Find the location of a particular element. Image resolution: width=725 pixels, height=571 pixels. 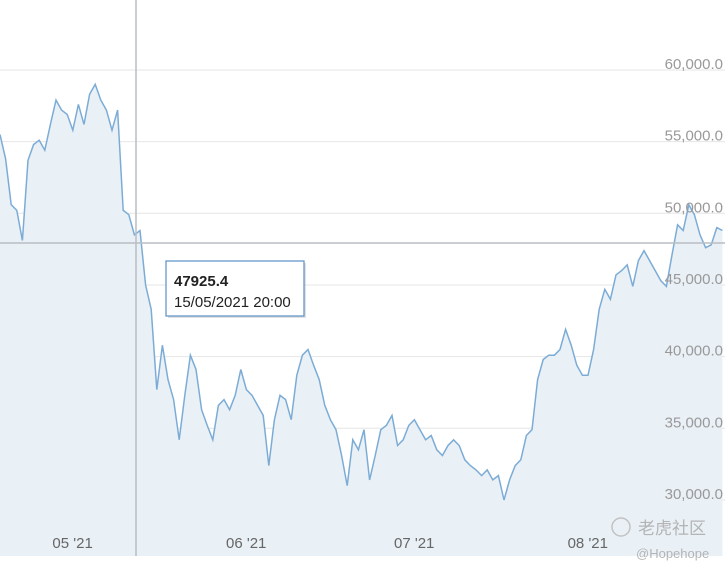

y-tick-label: 45,000.0 is located at coordinates (694, 279).